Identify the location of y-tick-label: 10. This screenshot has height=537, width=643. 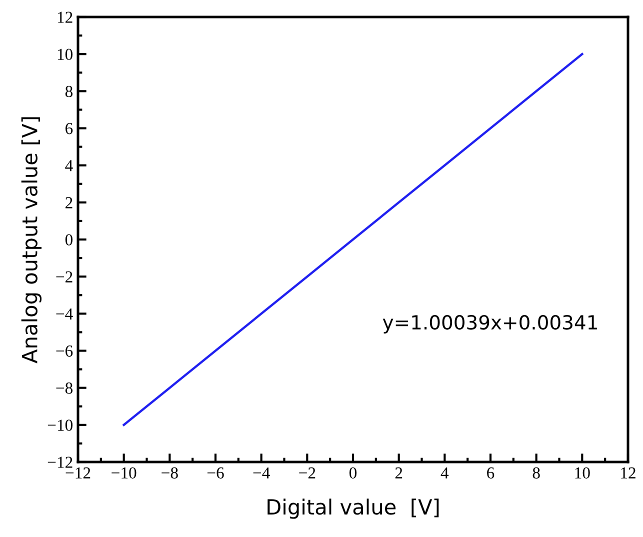
(65, 54).